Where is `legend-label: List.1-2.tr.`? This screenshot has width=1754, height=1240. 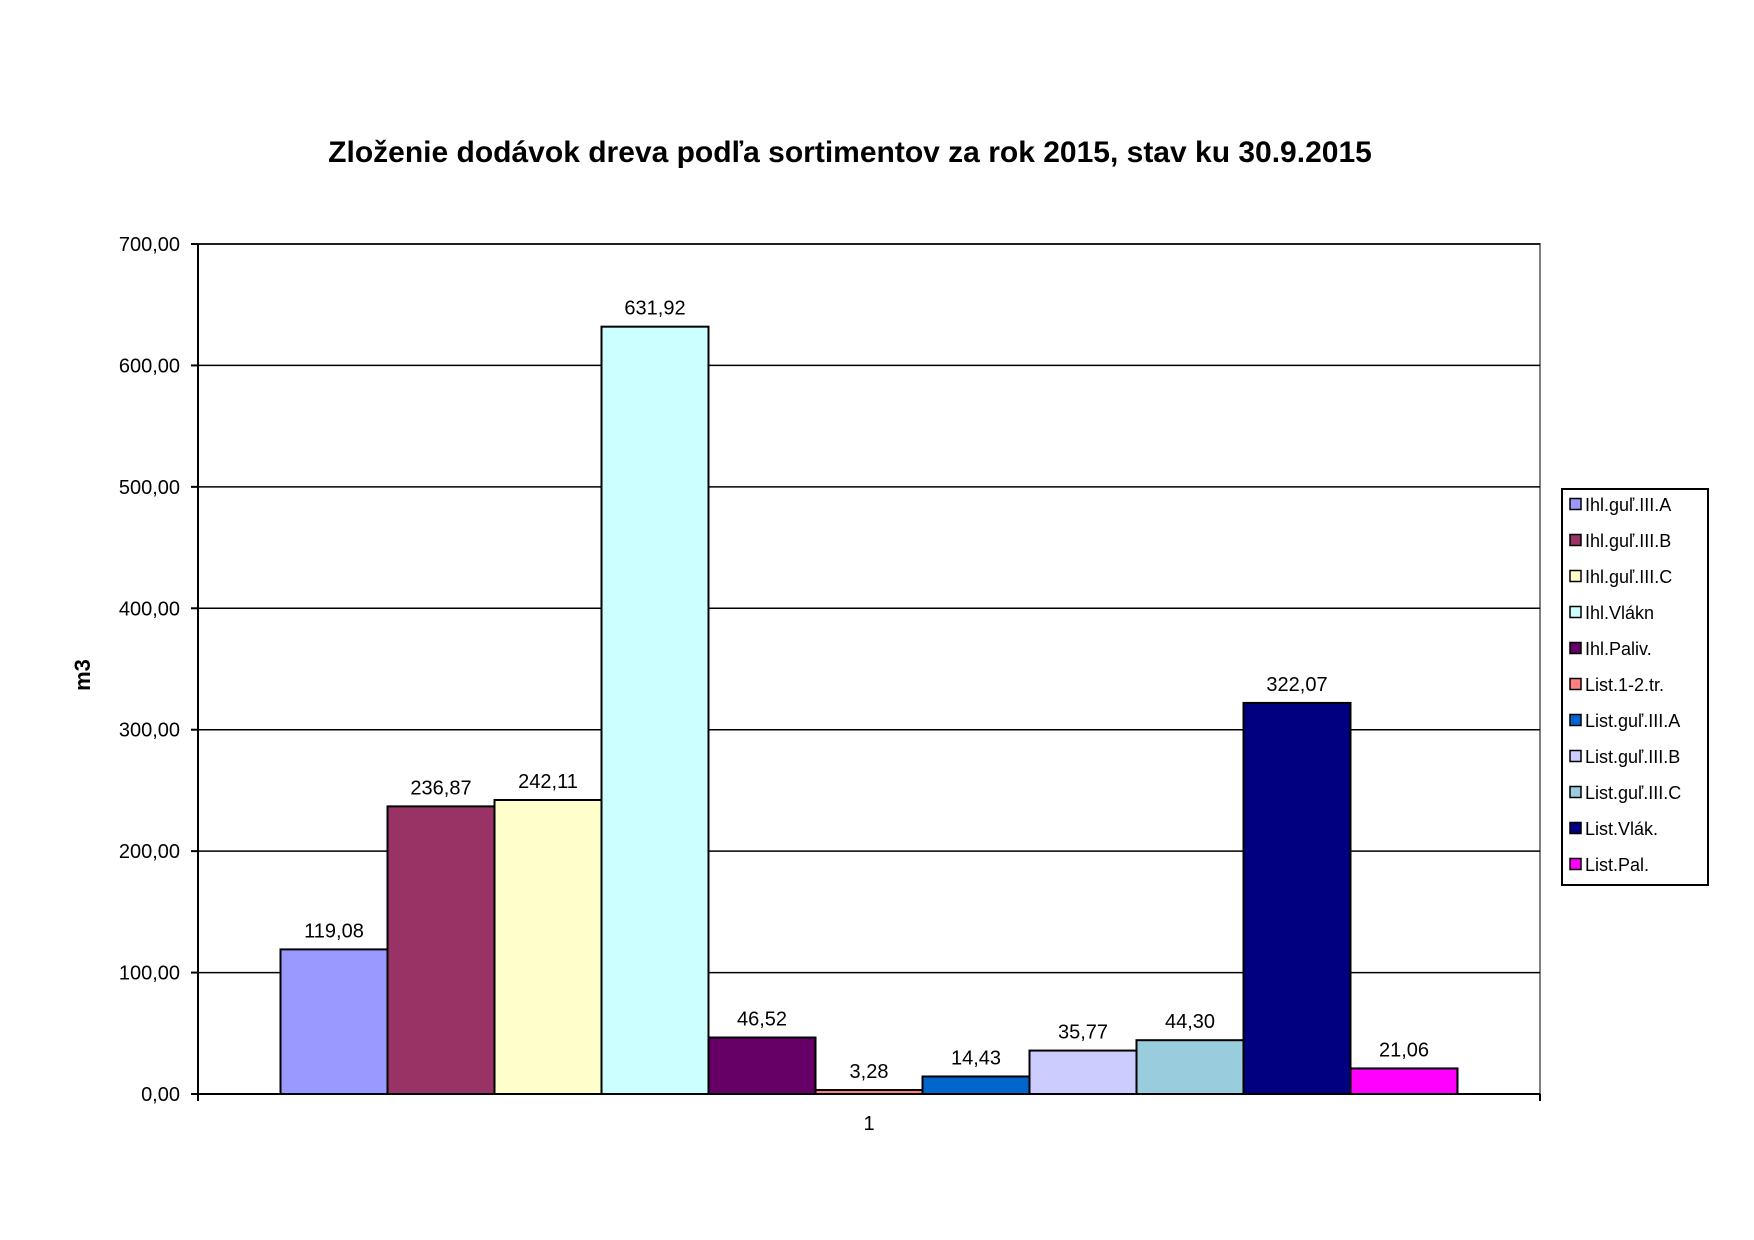 legend-label: List.1-2.tr. is located at coordinates (1624, 685).